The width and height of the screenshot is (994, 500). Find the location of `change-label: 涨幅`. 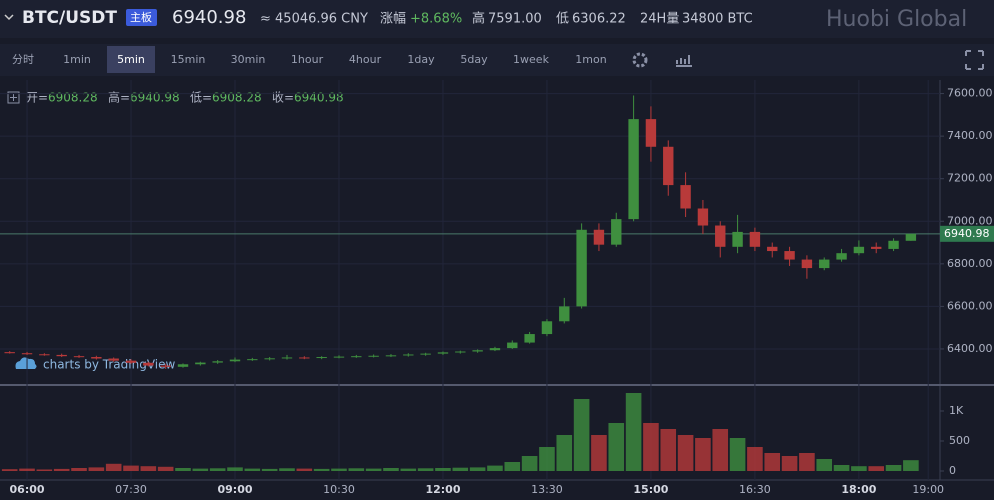

change-label: 涨幅 is located at coordinates (393, 19).